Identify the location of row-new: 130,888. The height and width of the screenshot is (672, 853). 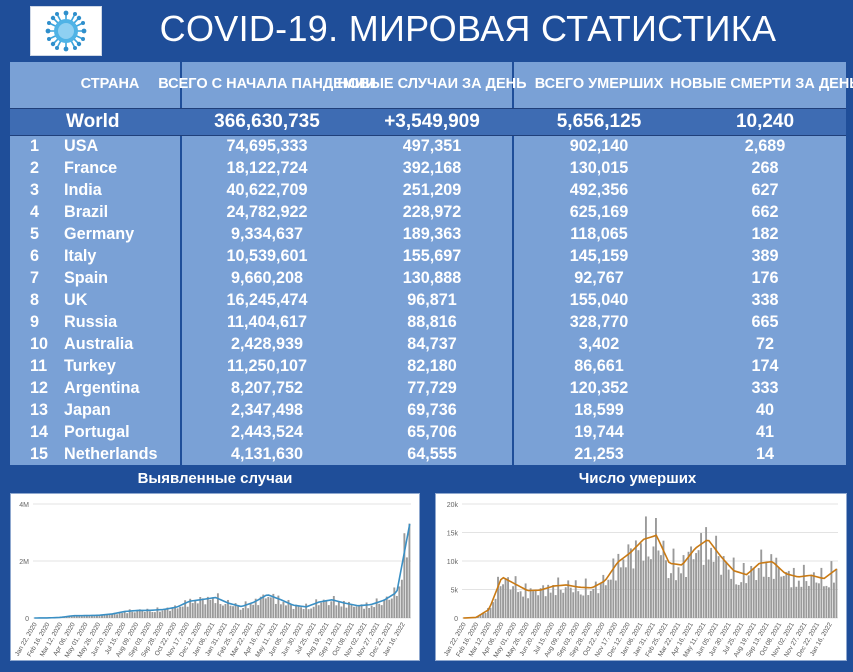
(432, 278).